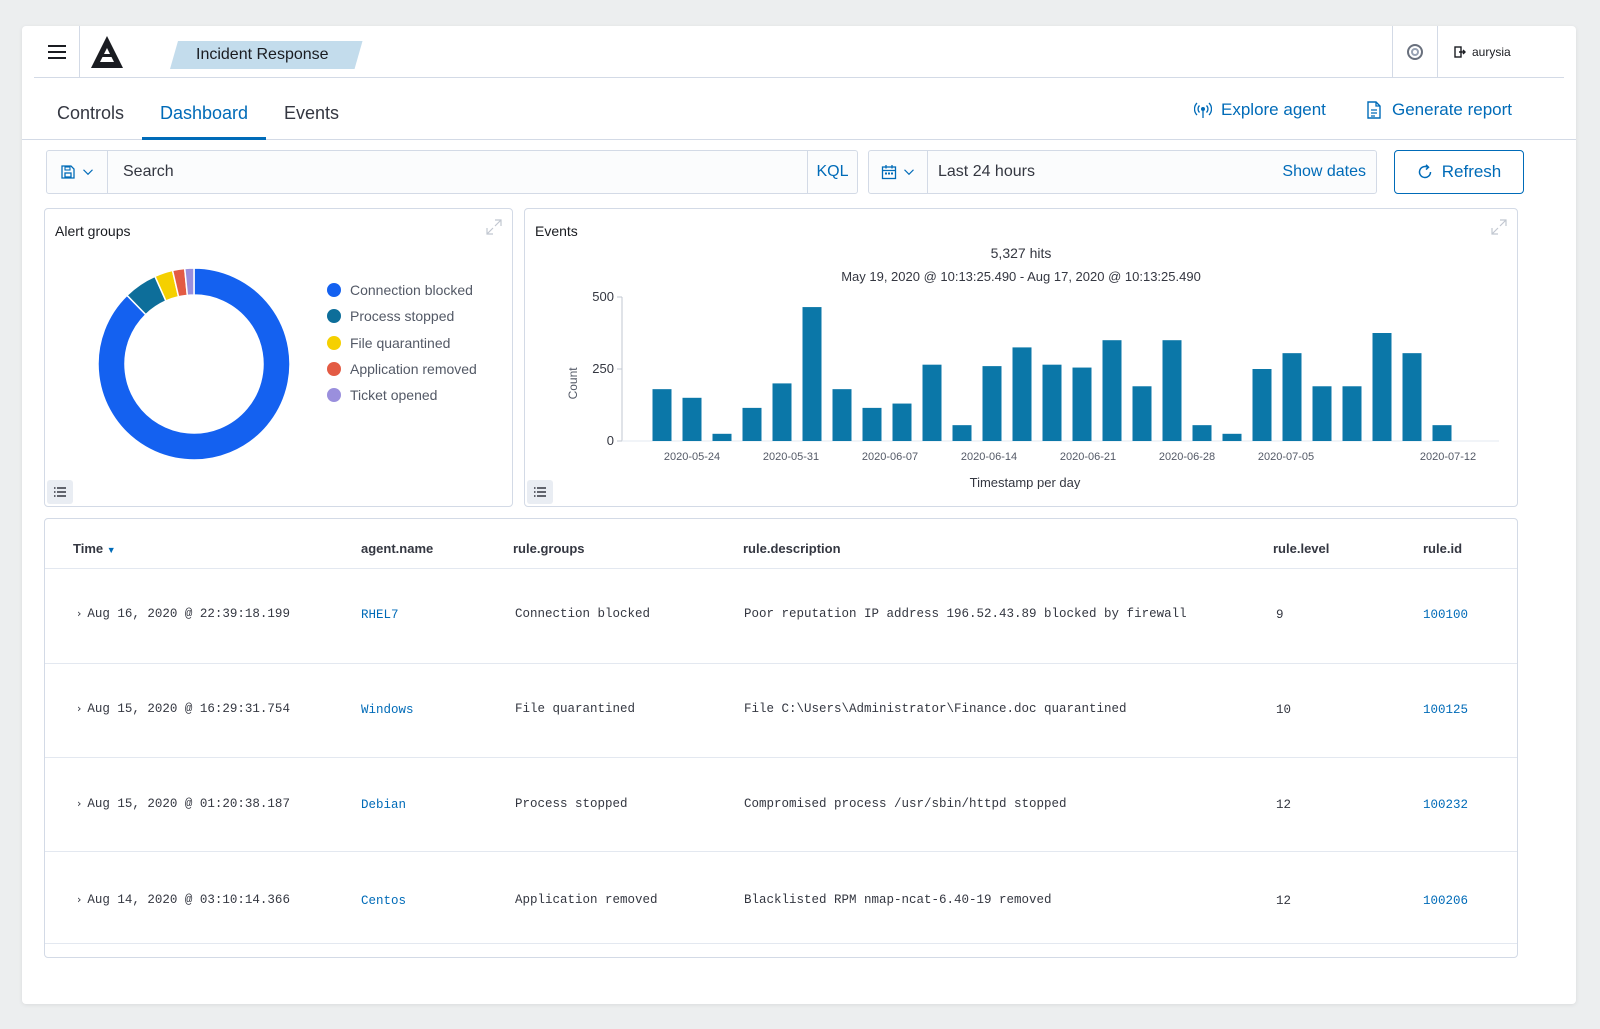 This screenshot has height=1029, width=1600. What do you see at coordinates (583, 614) in the screenshot?
I see `cell-groups: Connection blocked` at bounding box center [583, 614].